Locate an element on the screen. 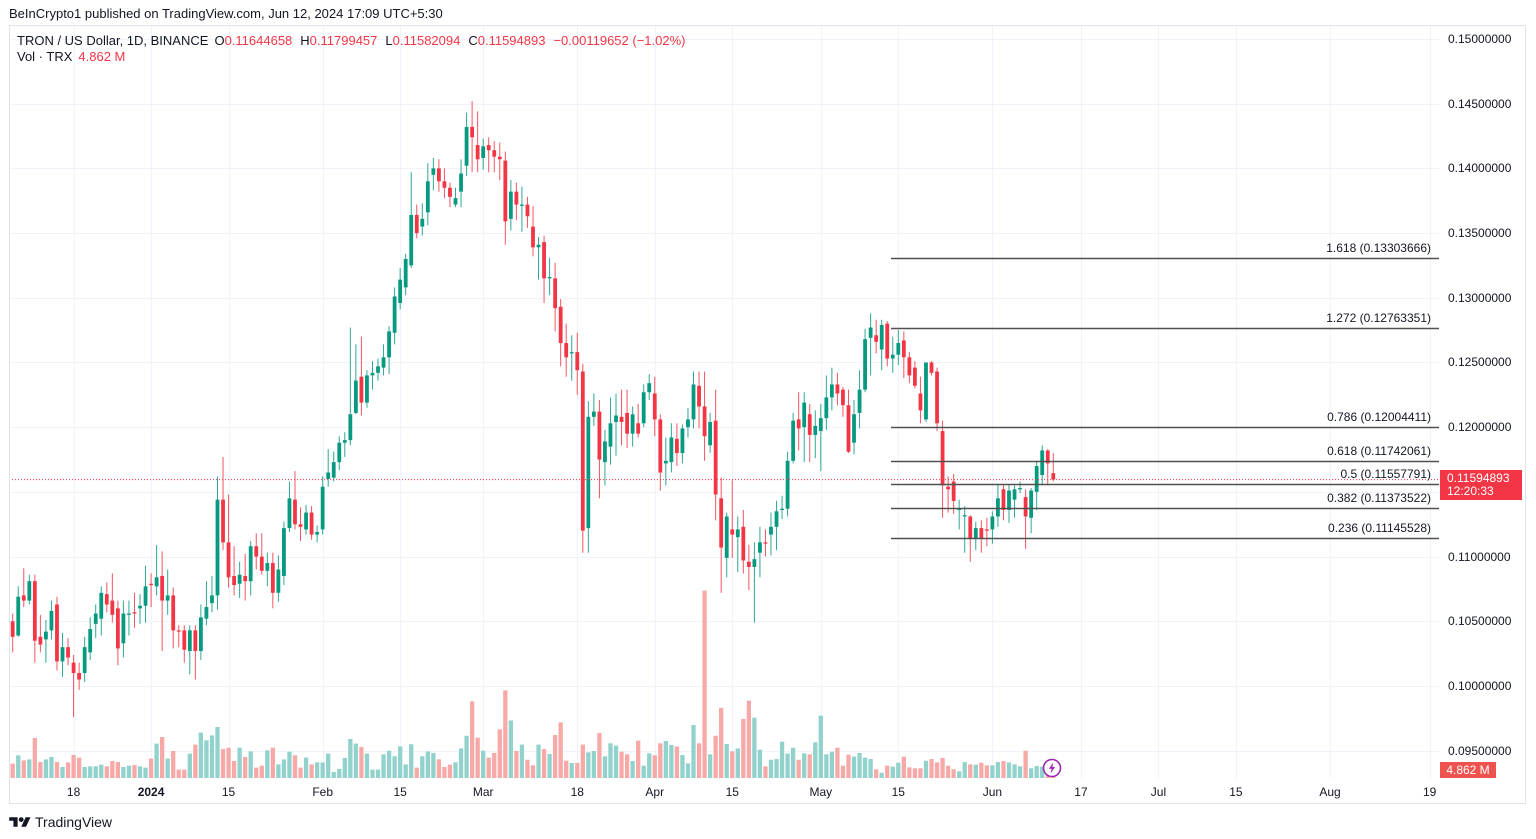 The image size is (1536, 839). legend-symbol: TRON / US Dollar, 1D, BINANCE is located at coordinates (113, 40).